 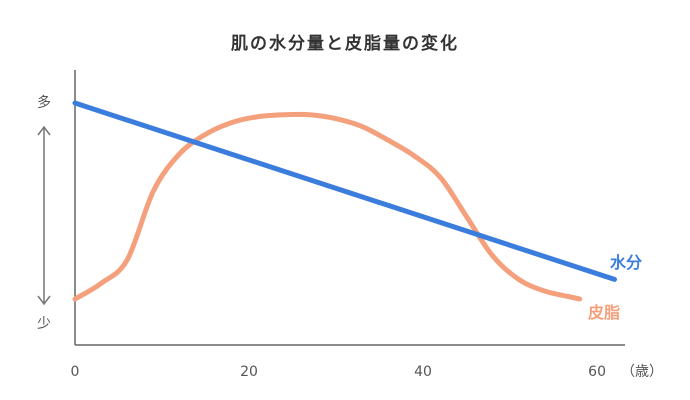 What do you see at coordinates (44, 324) in the screenshot?
I see `y-label-low: 少` at bounding box center [44, 324].